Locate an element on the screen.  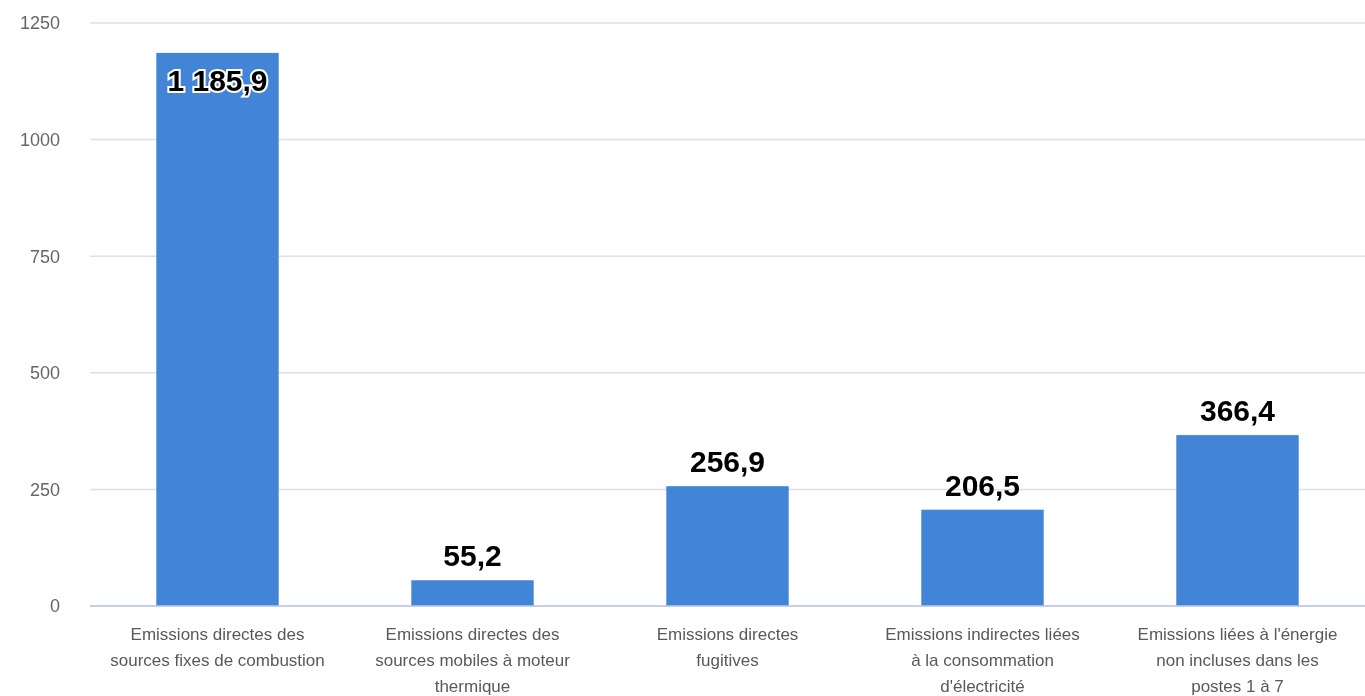
data-label: 366,4 is located at coordinates (1237, 411).